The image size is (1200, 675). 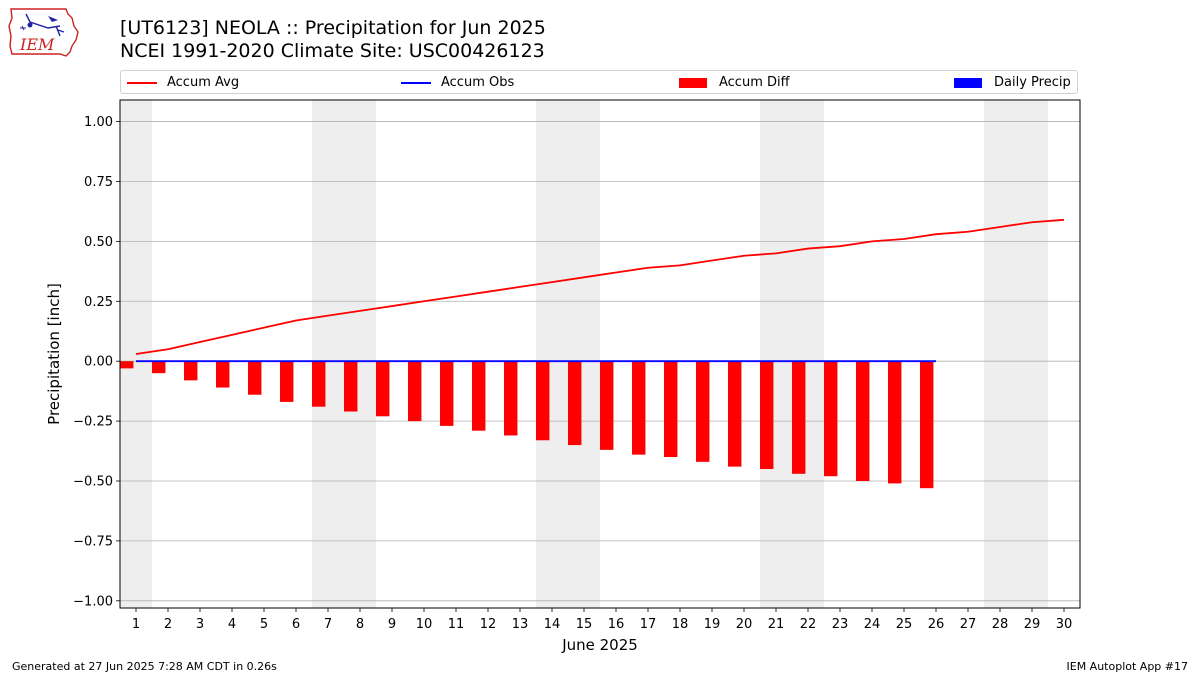 What do you see at coordinates (416, 83) in the screenshot?
I see `legend-swatch-accum-obs` at bounding box center [416, 83].